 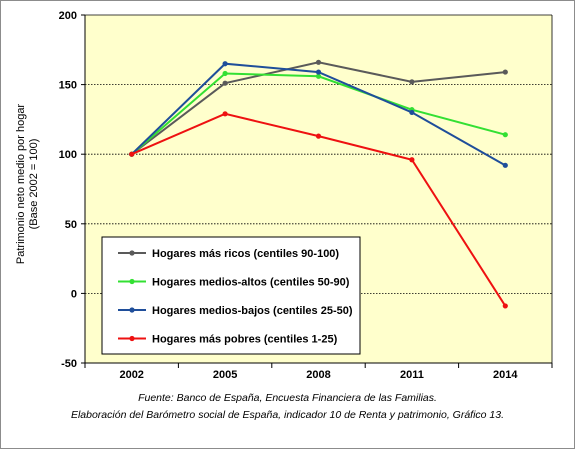 I want to click on legend-box, so click(x=231, y=295).